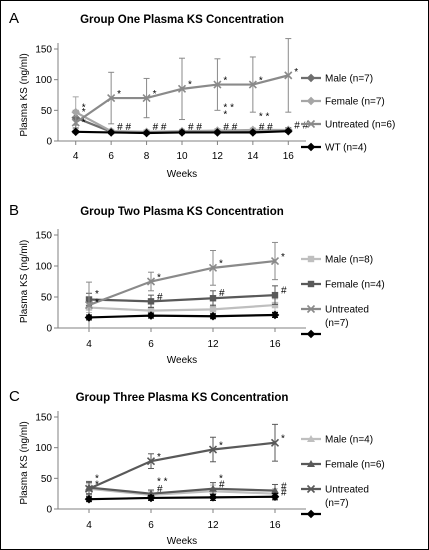  I want to click on legend-item: WT (n=4), so click(334, 148).